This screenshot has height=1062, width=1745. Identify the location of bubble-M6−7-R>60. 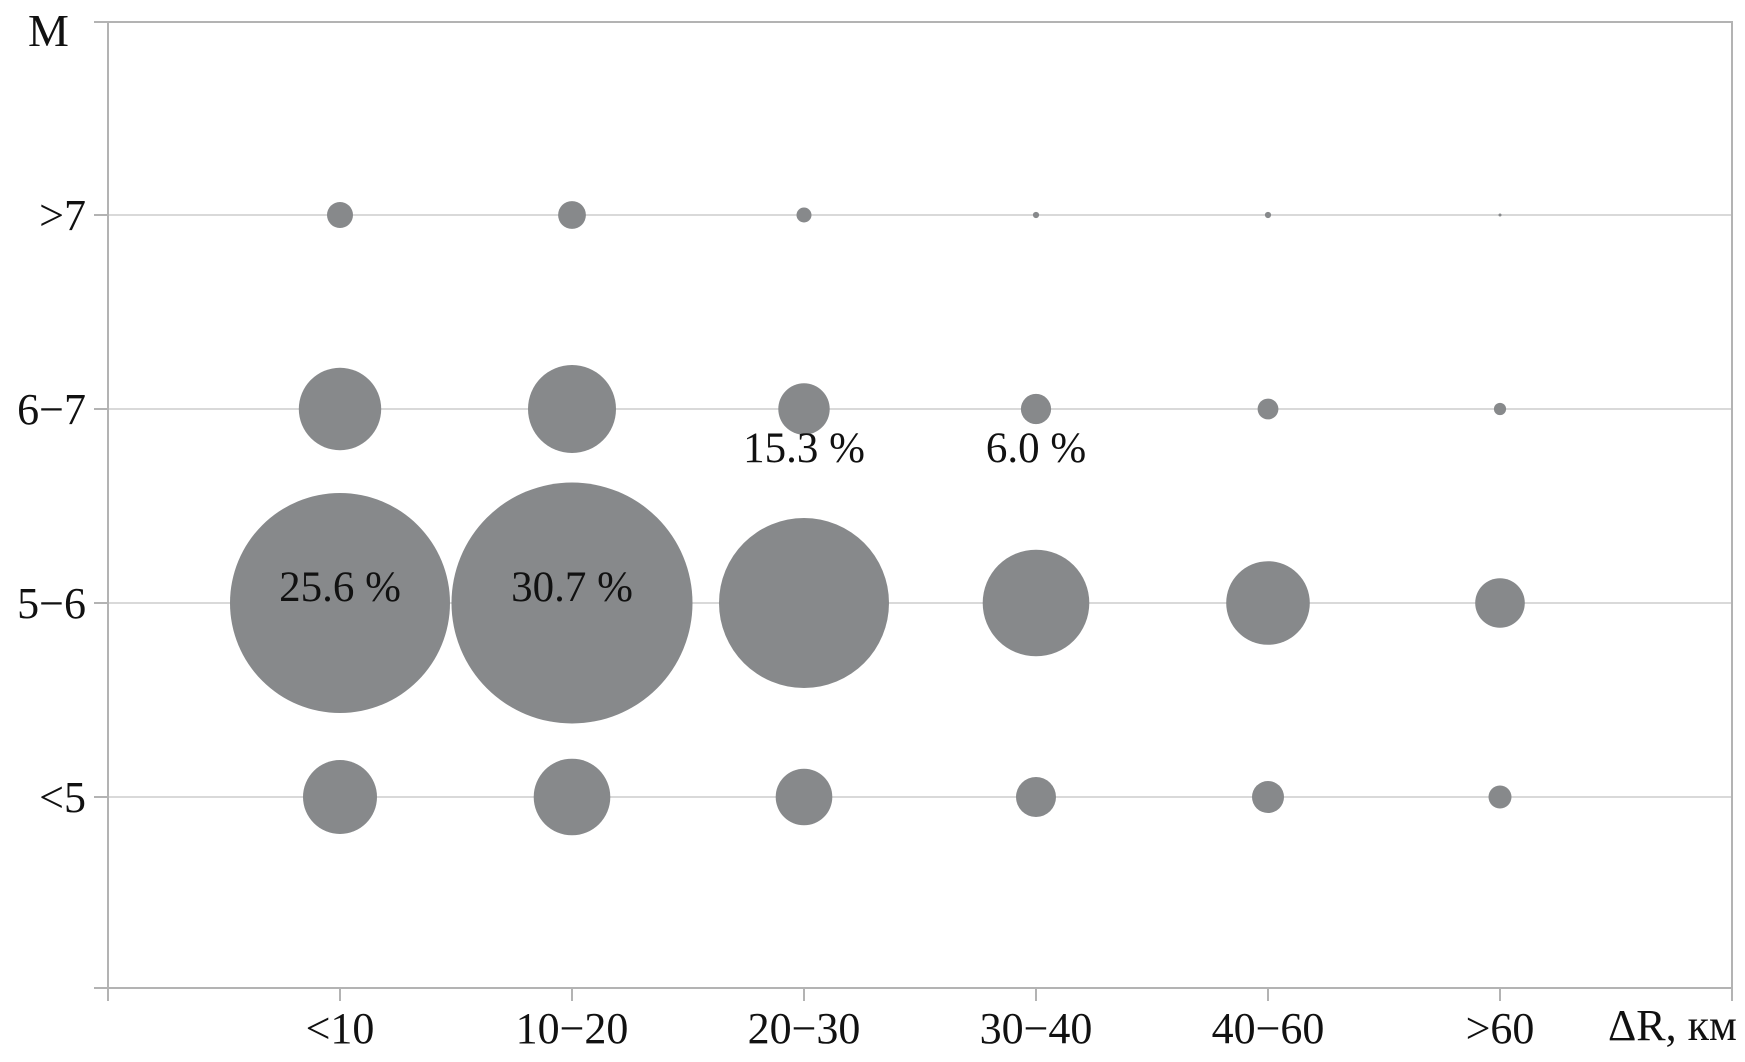
(1500, 409).